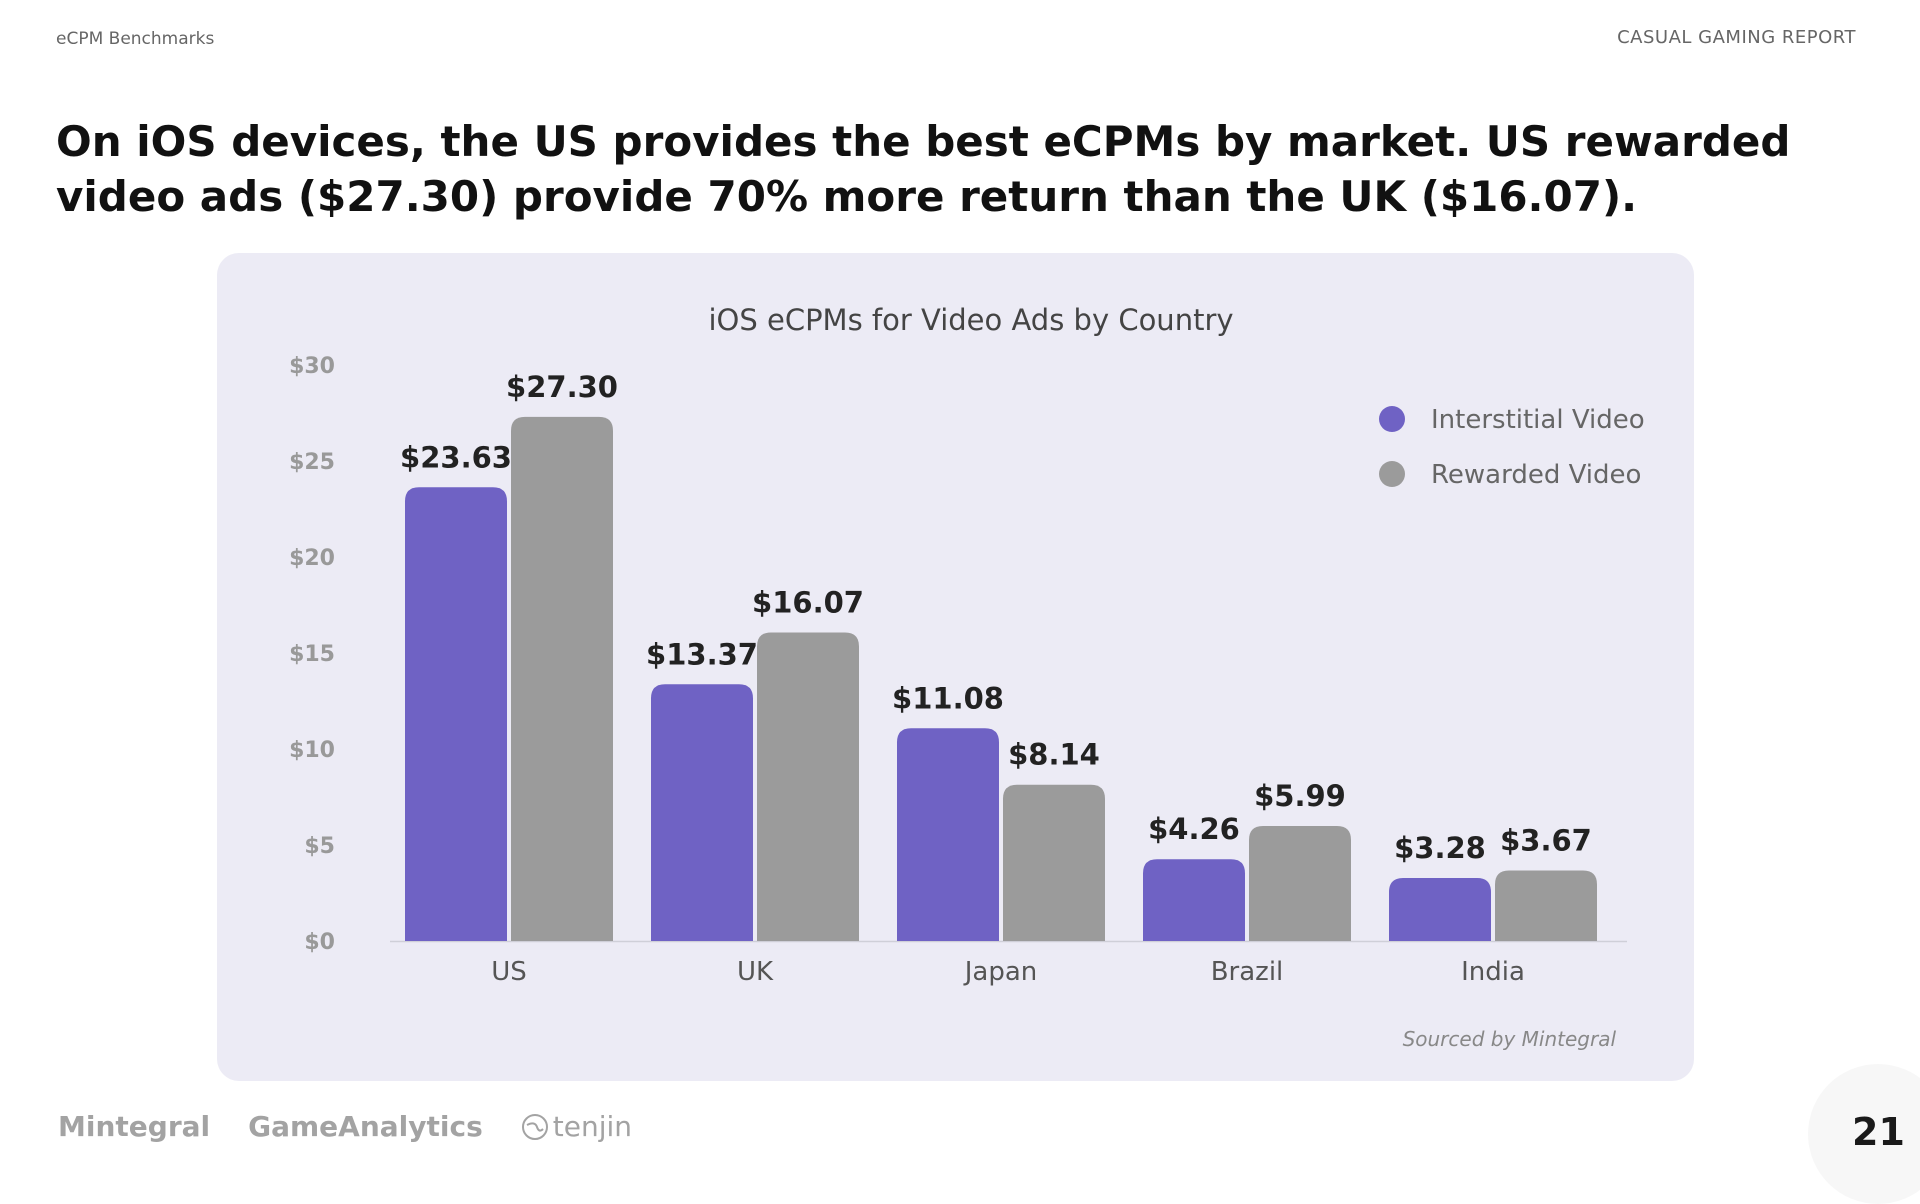 The image size is (1920, 1204). What do you see at coordinates (808, 786) in the screenshot?
I see `bar-uk-rewarded` at bounding box center [808, 786].